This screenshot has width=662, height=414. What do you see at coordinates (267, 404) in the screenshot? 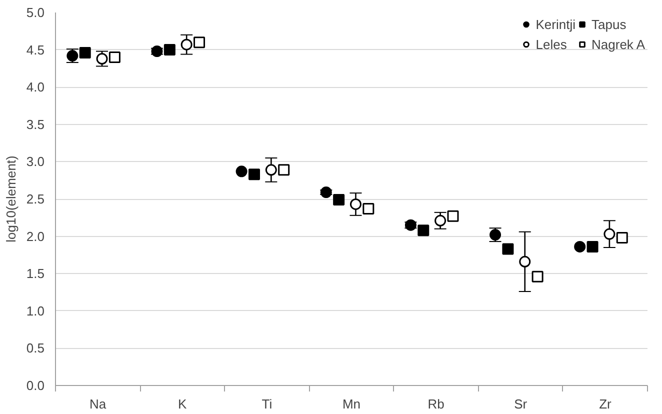
I see `x-tick-label: Ti` at bounding box center [267, 404].